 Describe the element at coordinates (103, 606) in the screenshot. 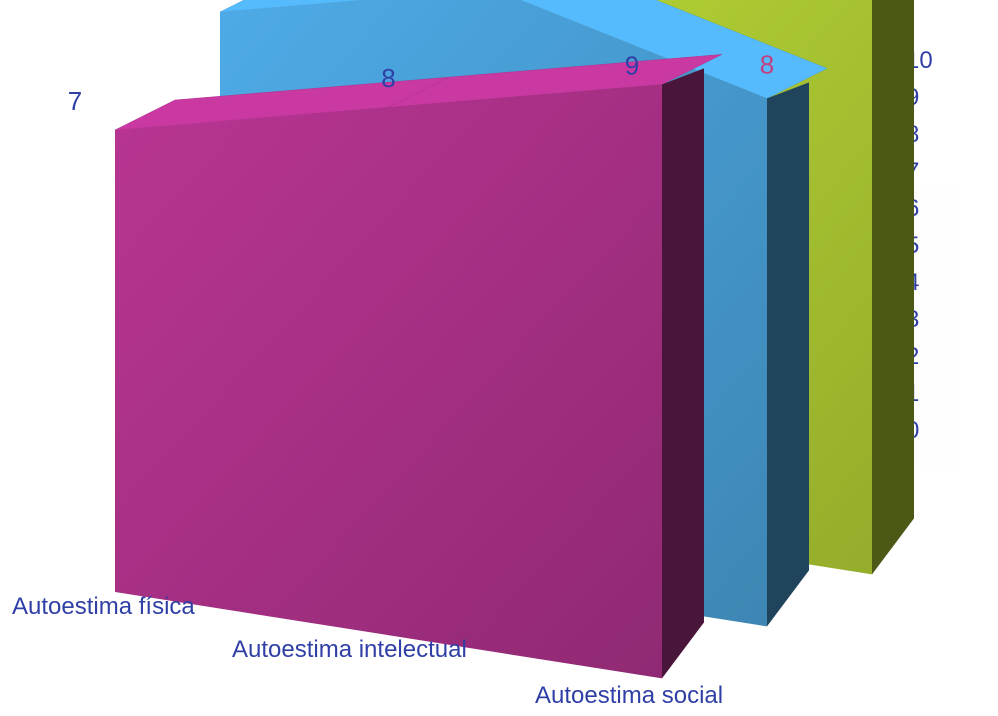

I see `series-label-autoestima-fisica: Autoestima física` at that location.